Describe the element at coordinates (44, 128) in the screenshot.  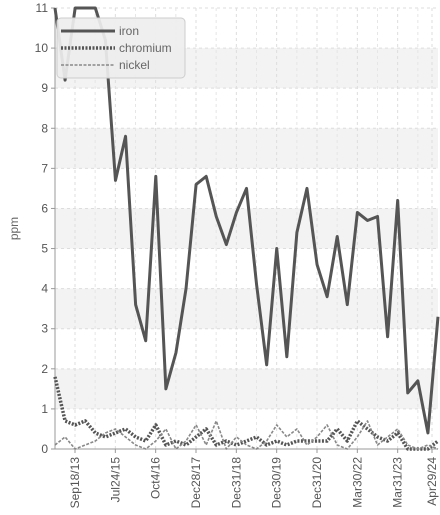
I see `y-tick-label: 8` at that location.